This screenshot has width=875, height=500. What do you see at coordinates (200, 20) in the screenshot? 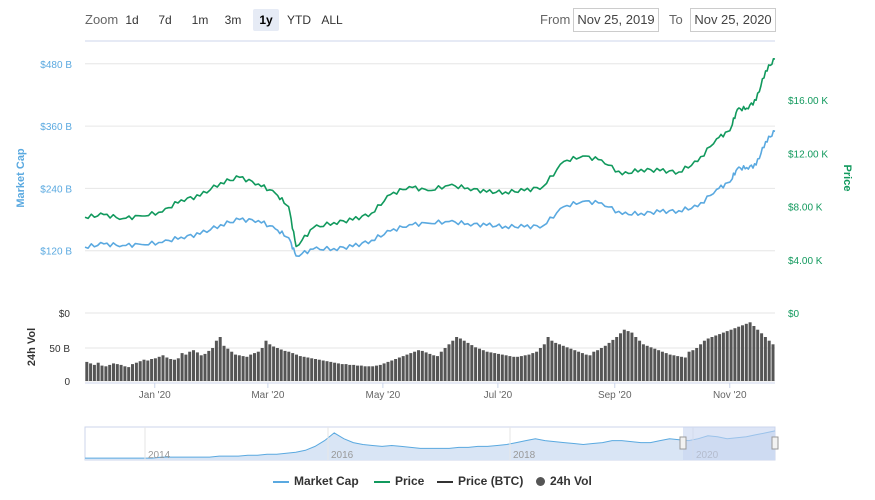
I see `zoom-1m-button: 1m` at bounding box center [200, 20].